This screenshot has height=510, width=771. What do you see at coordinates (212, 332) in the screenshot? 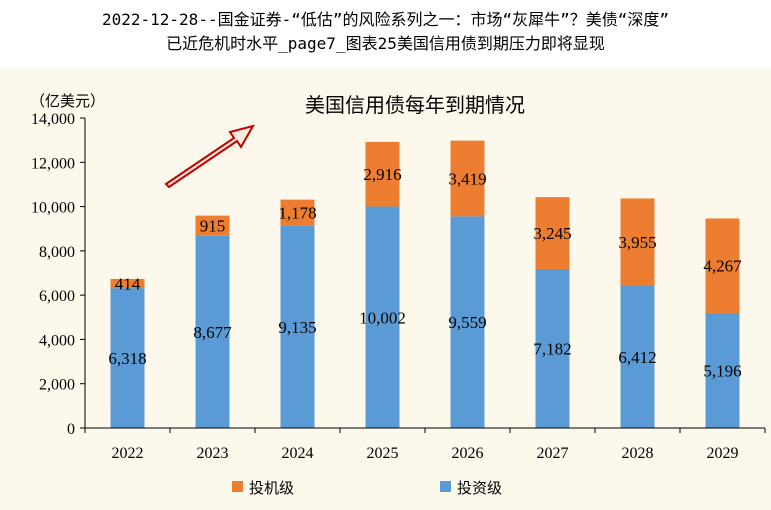
I see `data-label-investment-grade: 8,677` at bounding box center [212, 332].